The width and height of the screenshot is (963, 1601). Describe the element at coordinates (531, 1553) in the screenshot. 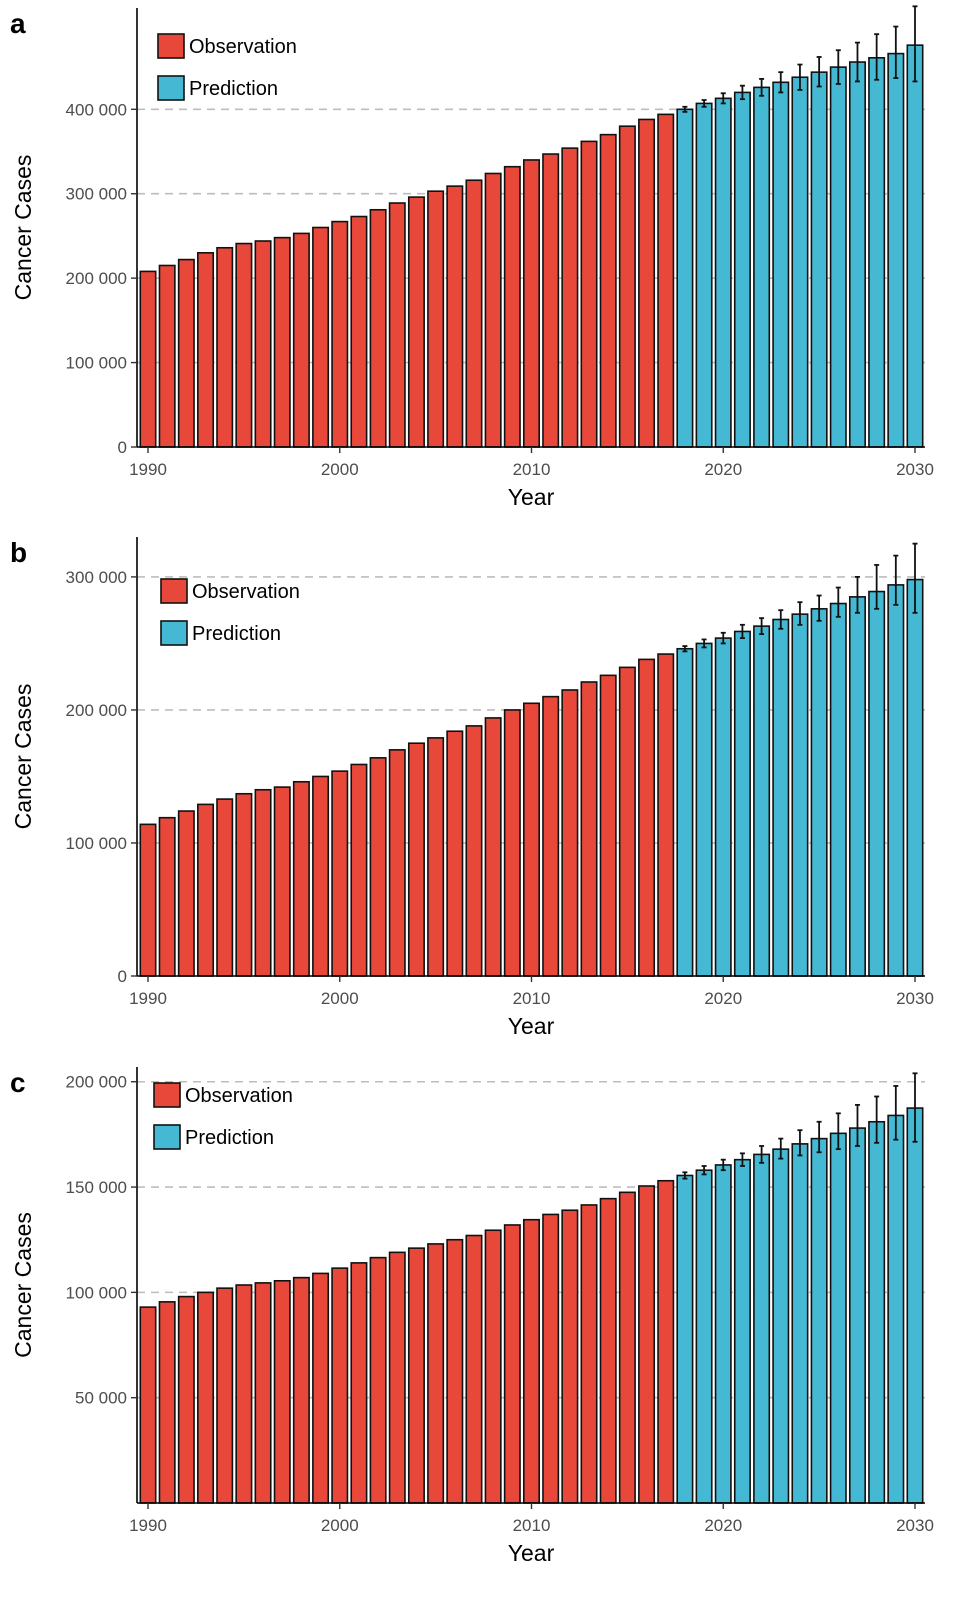

I see `x-axis-title: Year` at that location.